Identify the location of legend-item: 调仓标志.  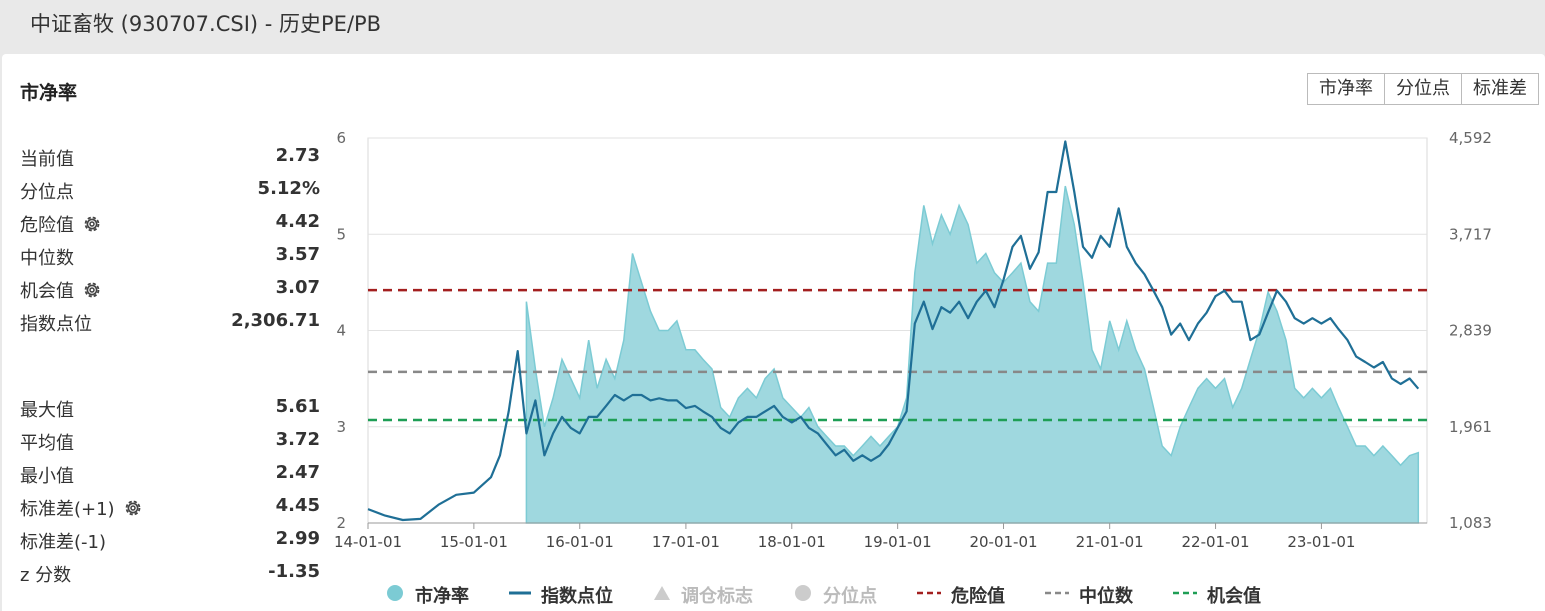
(703, 595).